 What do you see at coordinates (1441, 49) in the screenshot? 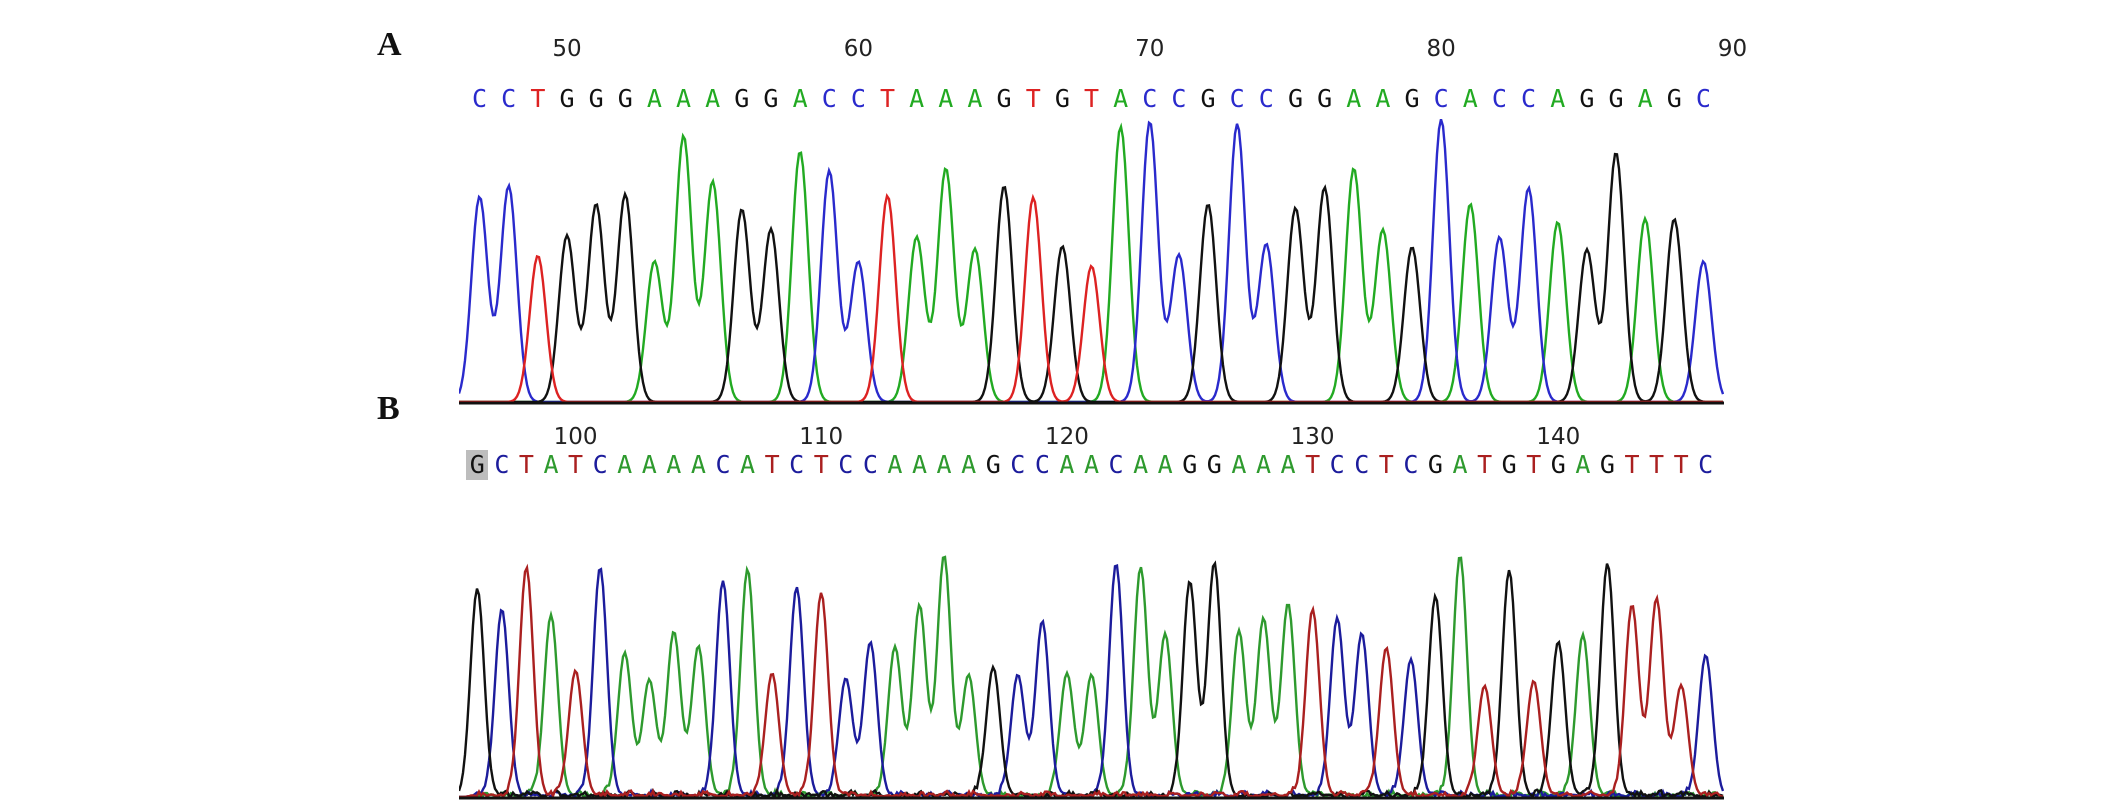
I see `position-tick-label: 80` at bounding box center [1441, 49].